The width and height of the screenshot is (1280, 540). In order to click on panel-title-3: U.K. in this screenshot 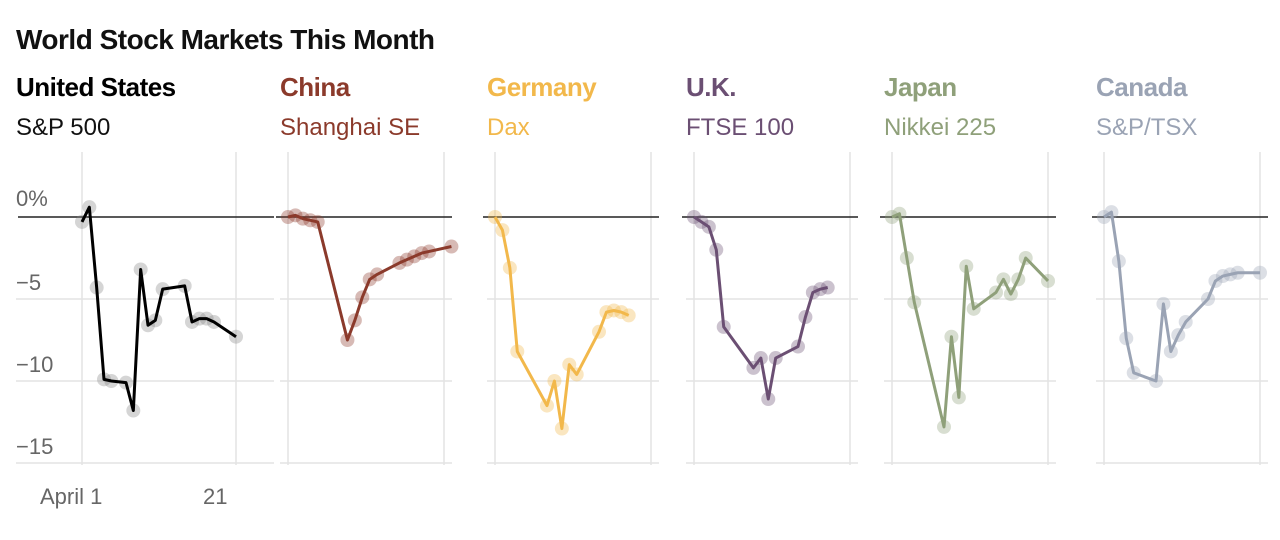, I will do `click(711, 87)`.